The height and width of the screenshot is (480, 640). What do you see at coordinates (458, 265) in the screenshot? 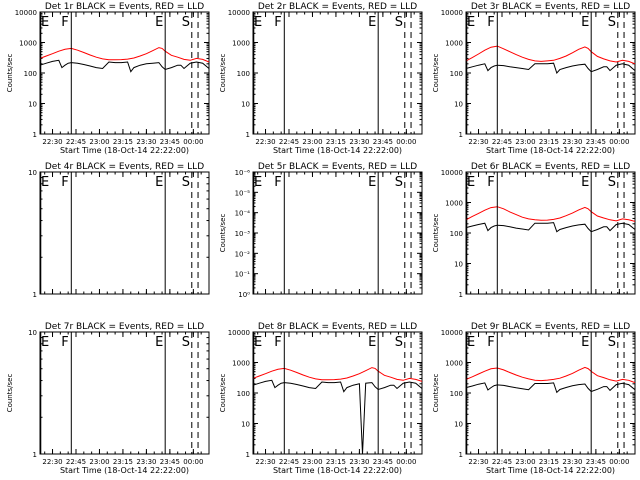
I see `y-tick-label: 10` at bounding box center [458, 265].